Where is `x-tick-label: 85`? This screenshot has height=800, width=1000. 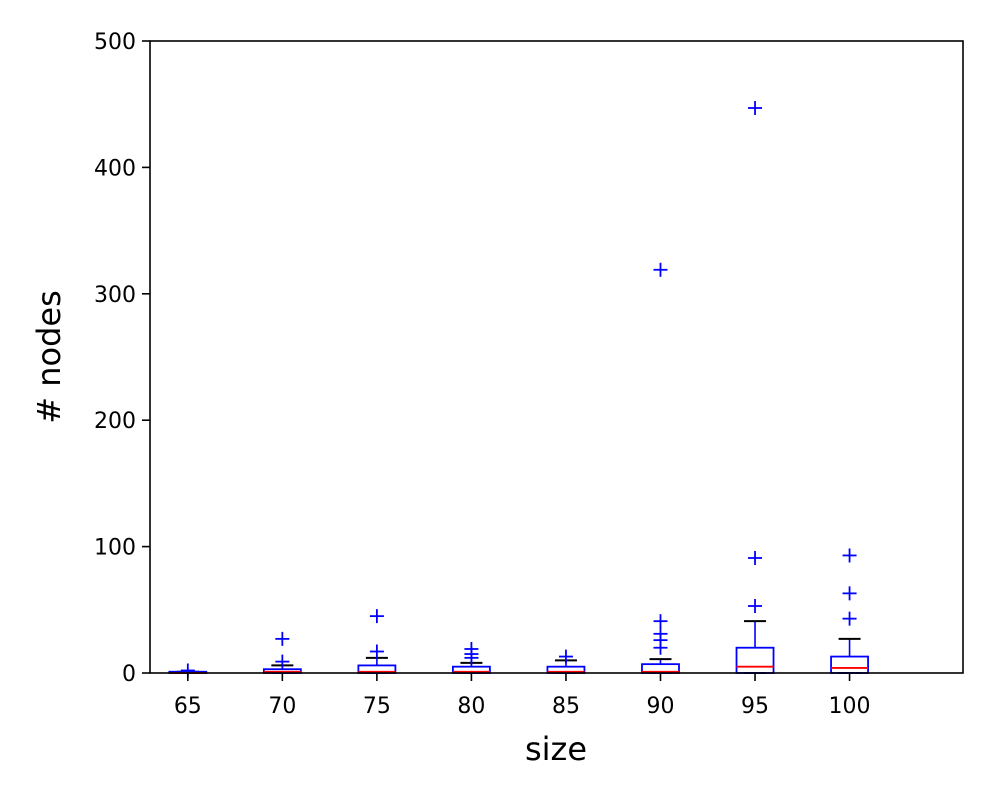 x-tick-label: 85 is located at coordinates (566, 706).